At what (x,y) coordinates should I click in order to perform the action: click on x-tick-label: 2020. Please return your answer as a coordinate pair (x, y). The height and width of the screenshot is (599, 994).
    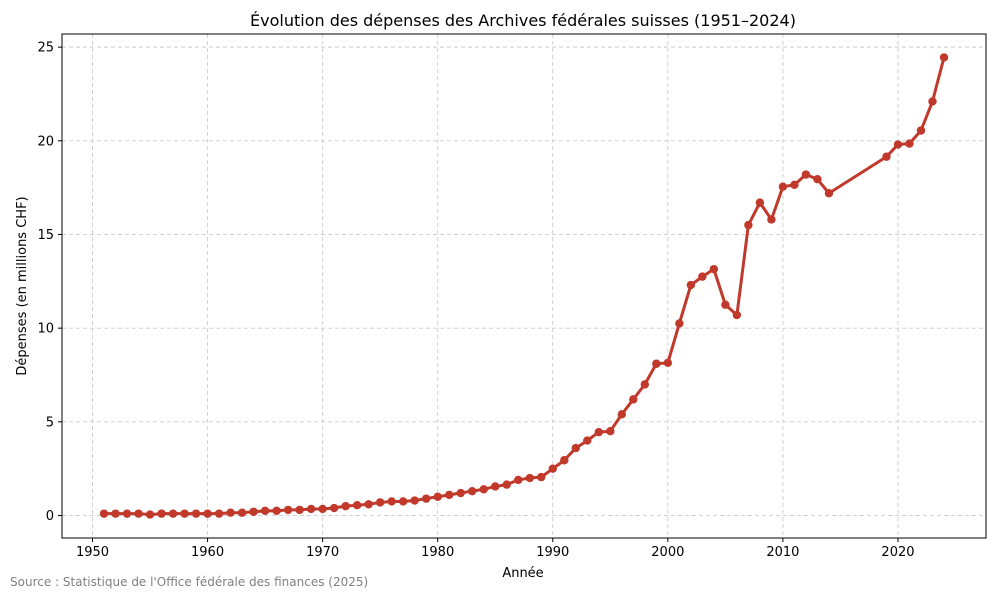
    Looking at the image, I should click on (897, 552).